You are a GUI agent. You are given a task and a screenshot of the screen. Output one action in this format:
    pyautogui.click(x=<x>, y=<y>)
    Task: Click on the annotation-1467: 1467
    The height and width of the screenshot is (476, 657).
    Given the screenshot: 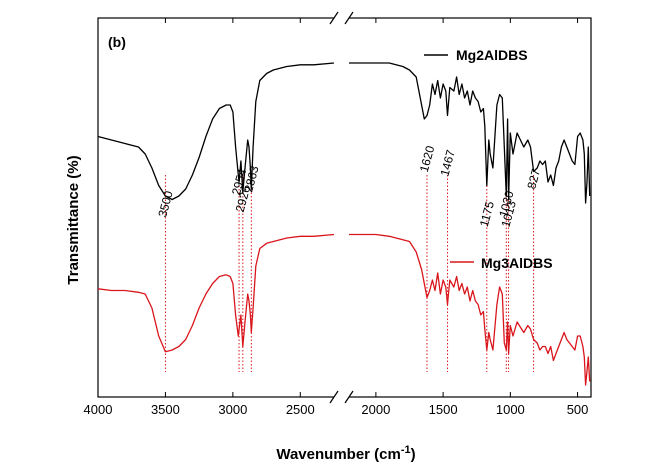 What is the action you would take?
    pyautogui.click(x=447, y=163)
    